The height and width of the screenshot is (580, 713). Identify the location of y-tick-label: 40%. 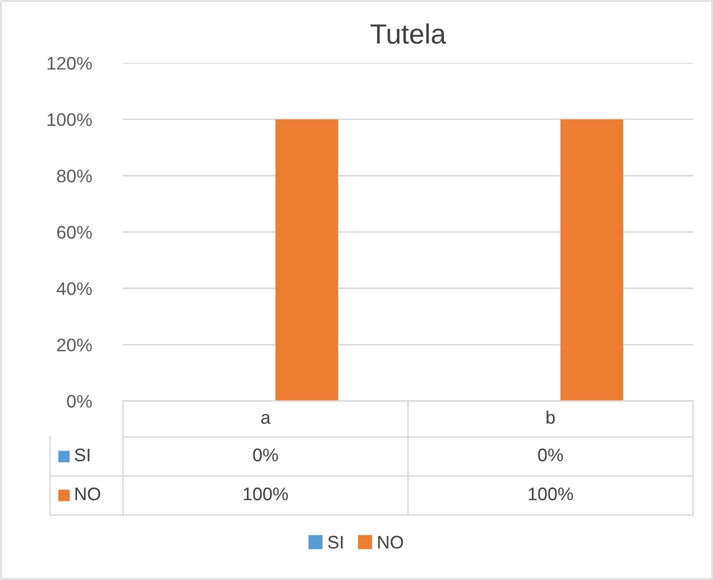
(74, 289).